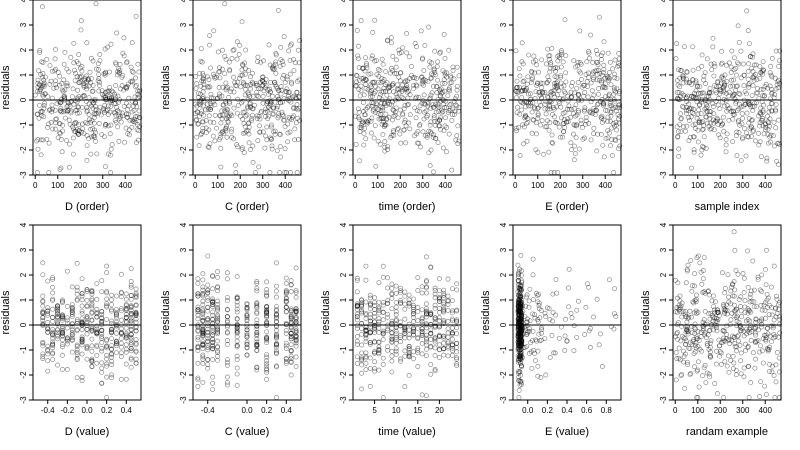 The height and width of the screenshot is (450, 800). Describe the element at coordinates (6, 87) in the screenshot. I see `y-axis-title: residuals` at that location.